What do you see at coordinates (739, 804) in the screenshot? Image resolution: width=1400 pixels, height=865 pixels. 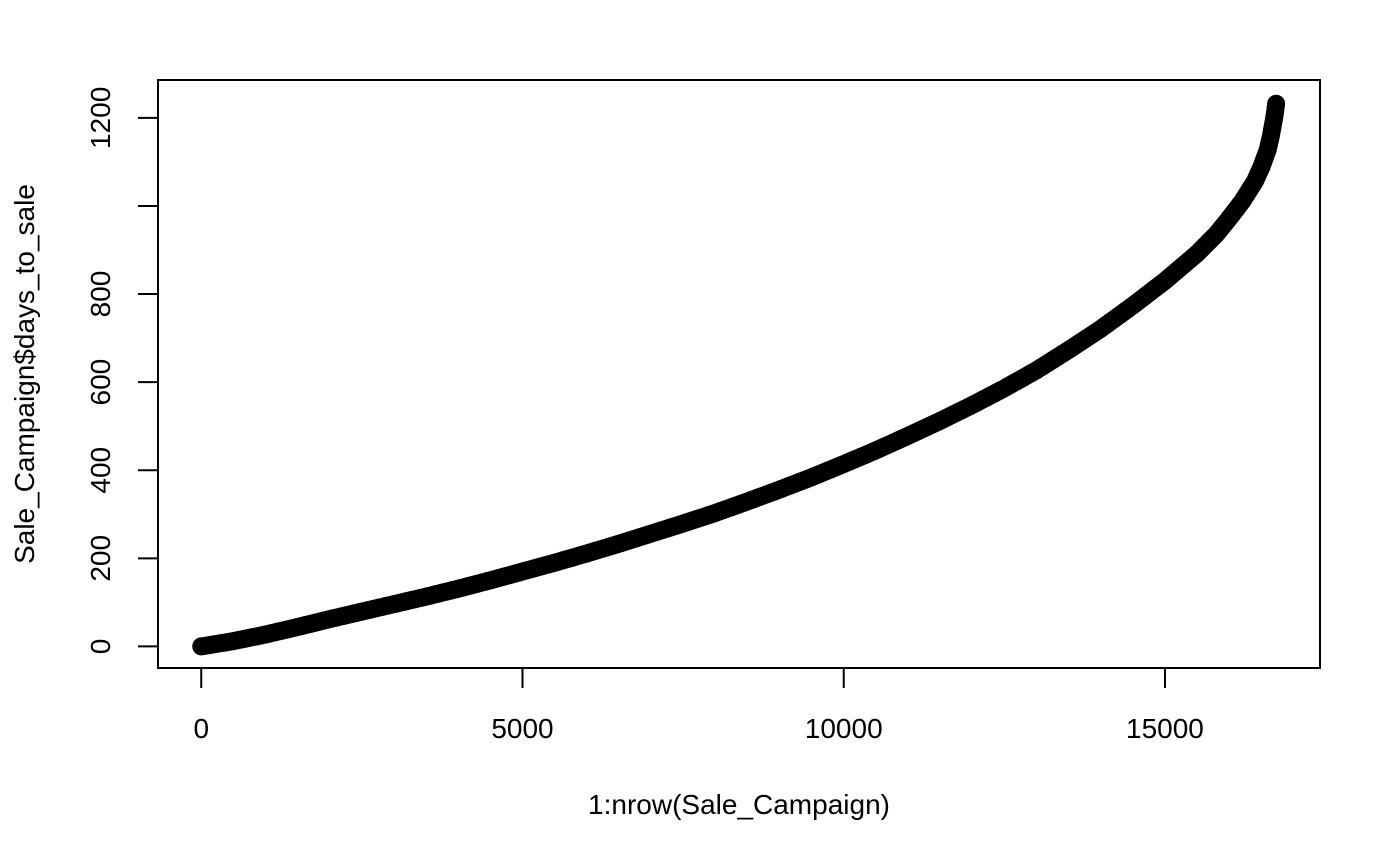 I see `x-axis-label: 1:nrow(Sale_Campaign)` at bounding box center [739, 804].